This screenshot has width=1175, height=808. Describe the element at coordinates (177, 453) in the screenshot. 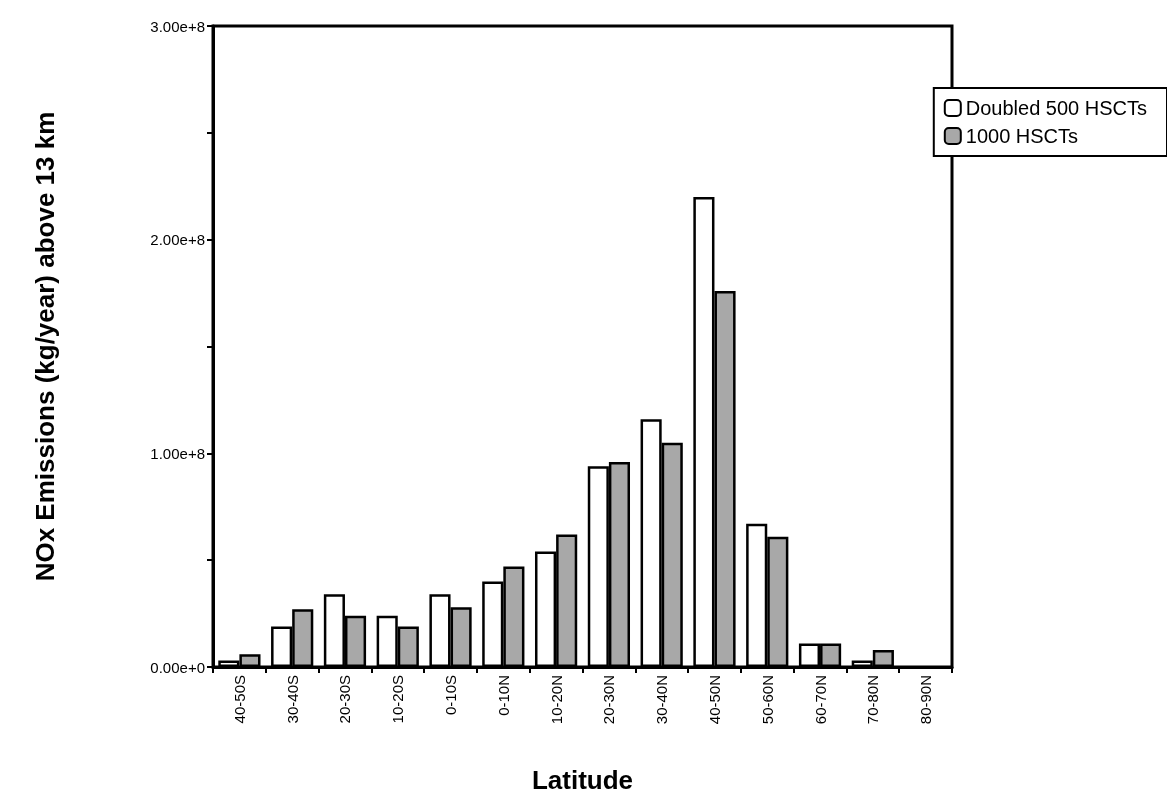

I see `y-tick-label: 1.00e+8` at that location.